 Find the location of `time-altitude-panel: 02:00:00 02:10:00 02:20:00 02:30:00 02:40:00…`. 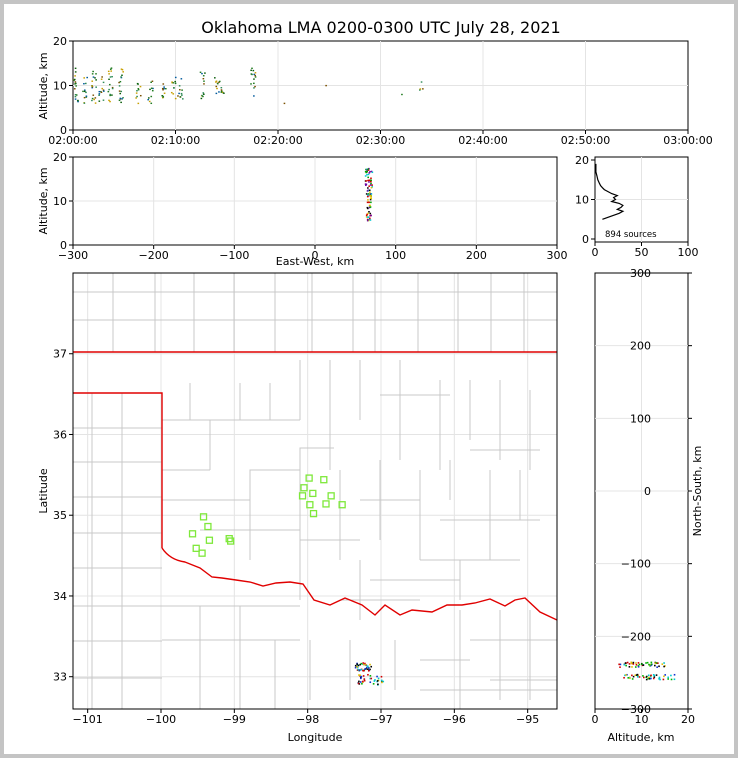

time-altitude-panel: 02:00:00 02:10:00 02:20:00 02:30:00 02:40:00… is located at coordinates (375, 91).